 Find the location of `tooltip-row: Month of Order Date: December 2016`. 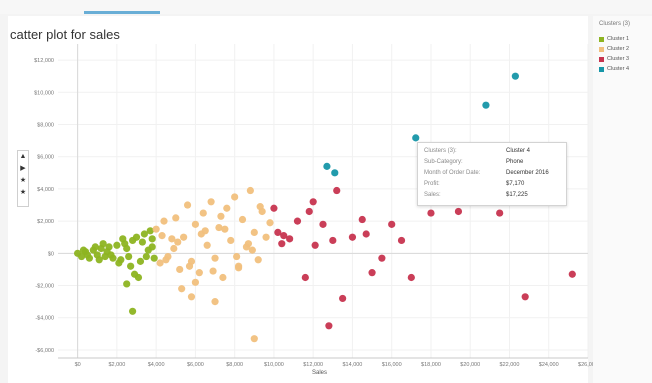

tooltip-row: Month of Order Date: December 2016 is located at coordinates (486, 175).